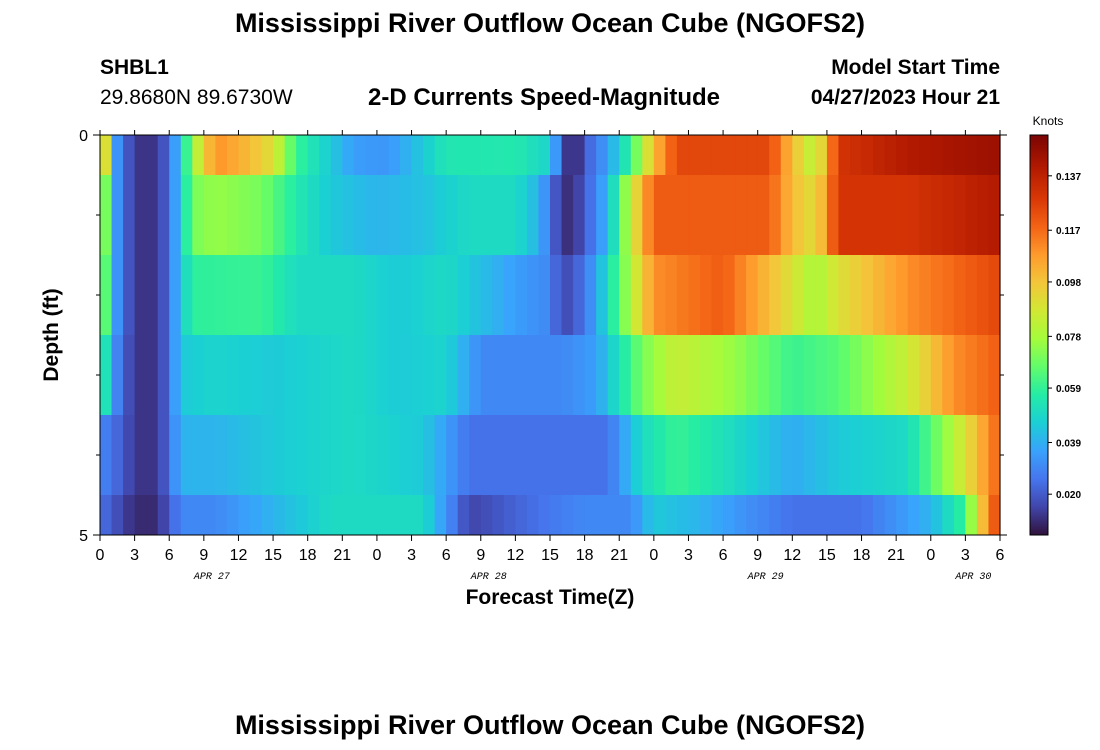  I want to click on colorbar-tick-label: 0.078, so click(1068, 337).